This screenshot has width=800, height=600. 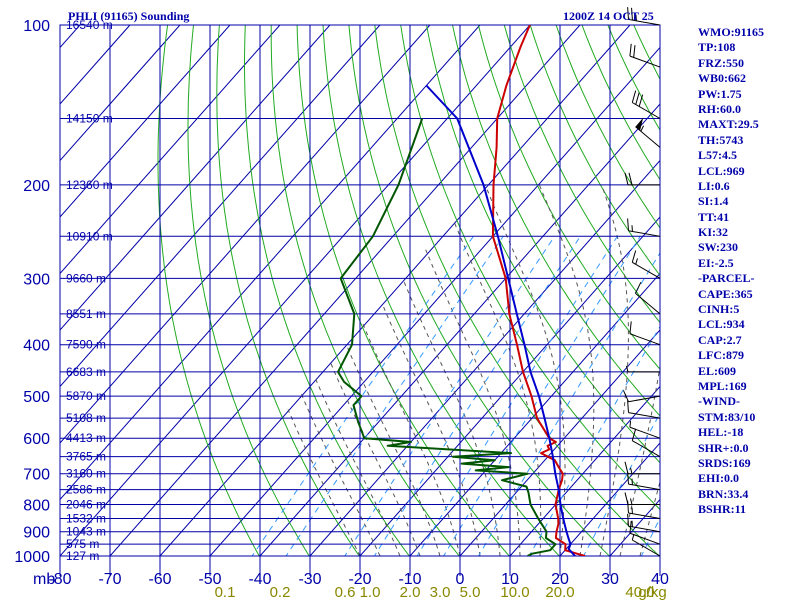 I want to click on index-line: BSHR:11, so click(x=722, y=509).